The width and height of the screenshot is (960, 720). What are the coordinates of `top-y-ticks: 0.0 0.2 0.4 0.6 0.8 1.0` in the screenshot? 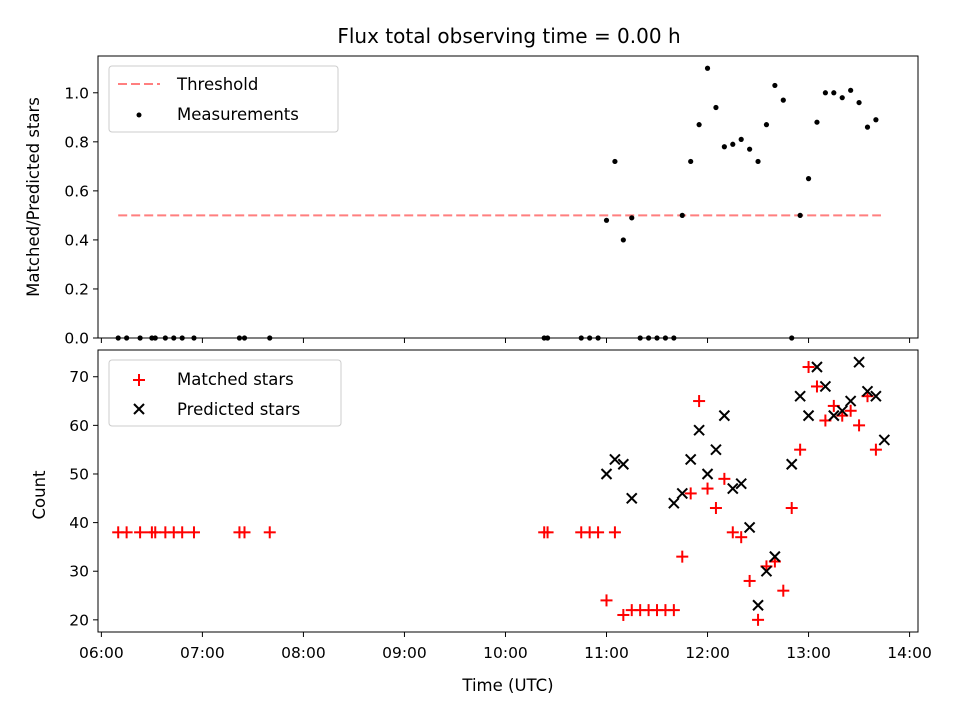 It's located at (81, 216).